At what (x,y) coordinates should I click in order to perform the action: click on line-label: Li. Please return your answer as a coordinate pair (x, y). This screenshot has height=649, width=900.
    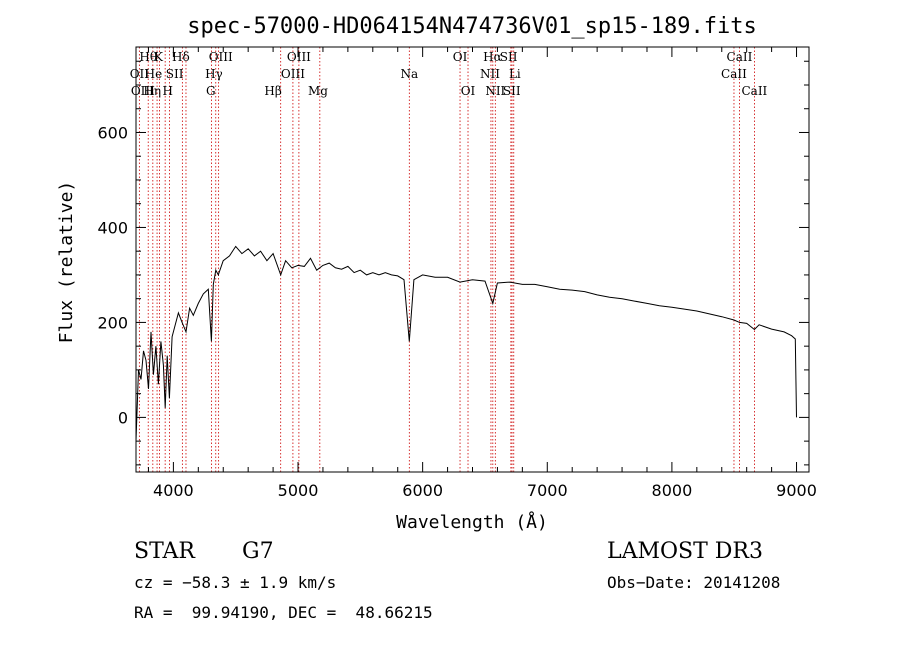
    Looking at the image, I should click on (515, 74).